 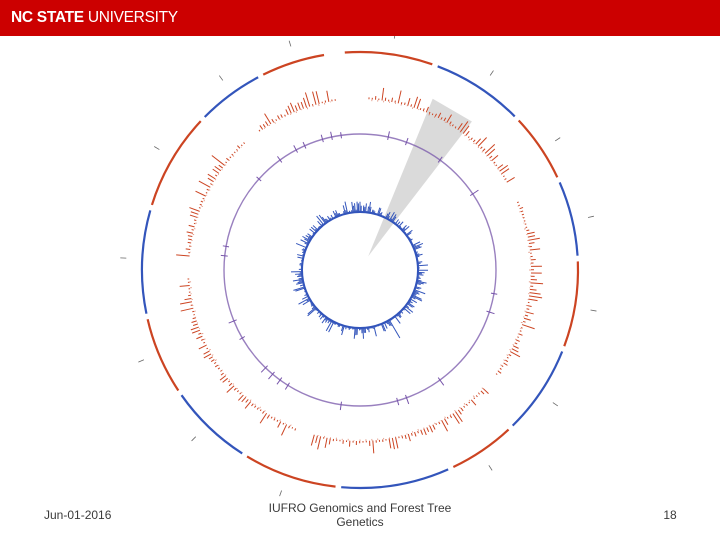 What do you see at coordinates (78, 515) in the screenshot?
I see `footer-date: Jun-01-2016` at bounding box center [78, 515].